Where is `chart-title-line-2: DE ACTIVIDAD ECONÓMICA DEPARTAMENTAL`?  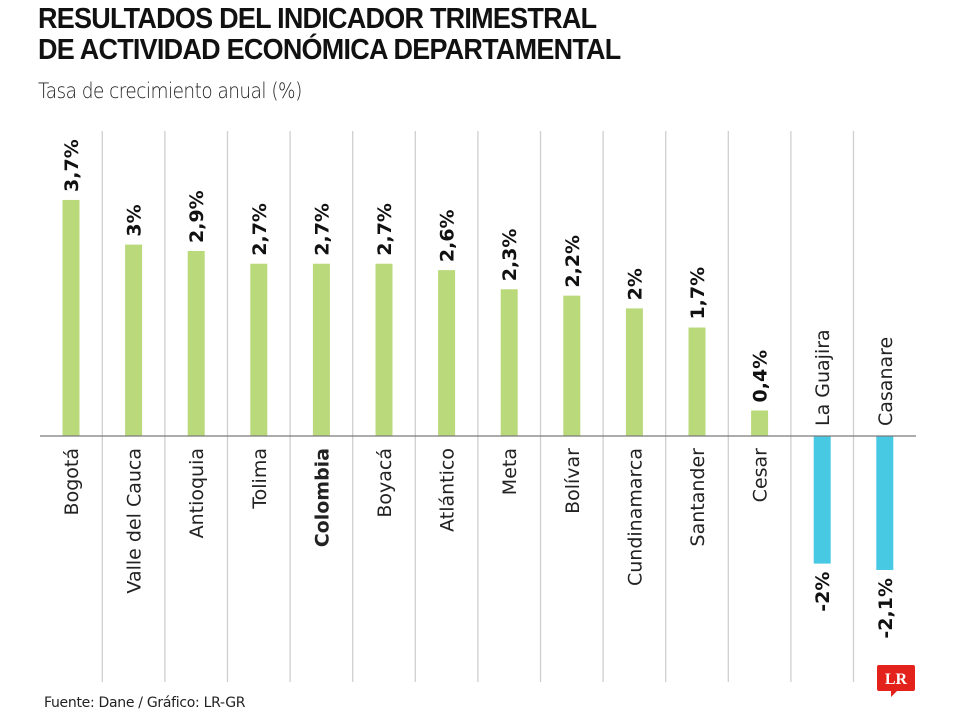 chart-title-line-2: DE ACTIVIDAD ECONÓMICA DEPARTAMENTAL is located at coordinates (329, 50).